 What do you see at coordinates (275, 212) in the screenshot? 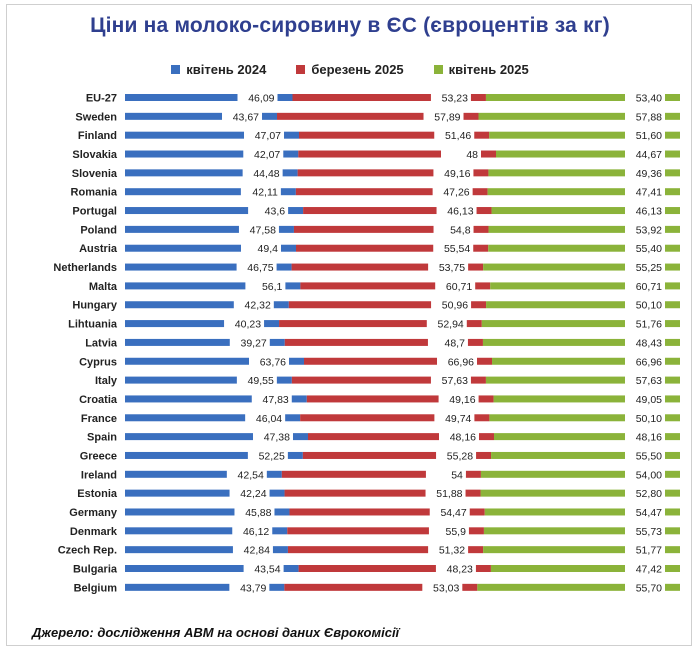
I see `data-label: 43,6` at bounding box center [275, 212].